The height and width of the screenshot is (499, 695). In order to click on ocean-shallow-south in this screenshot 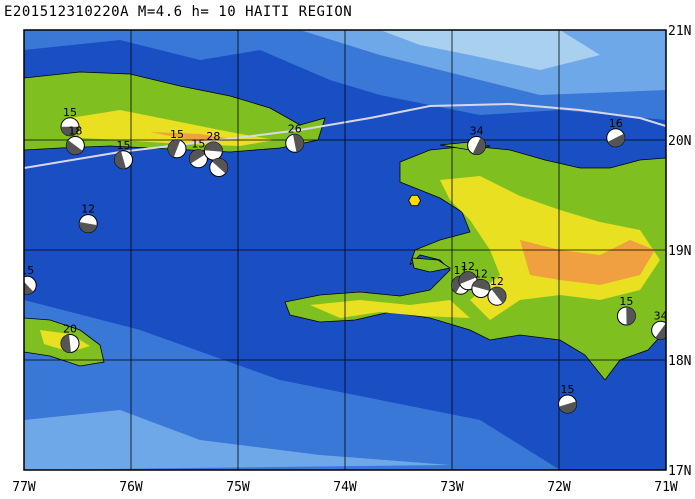, I will do `click(237, 440)`.